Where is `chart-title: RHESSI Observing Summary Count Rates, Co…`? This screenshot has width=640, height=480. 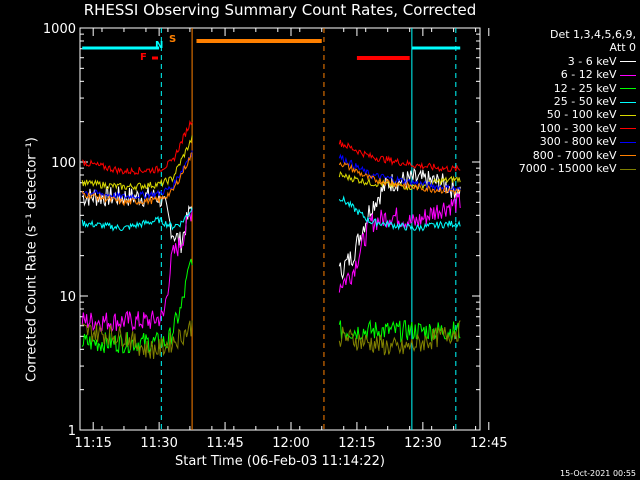
chart-title: RHESSI Observing Summary Count Rates, Co… is located at coordinates (280, 10).